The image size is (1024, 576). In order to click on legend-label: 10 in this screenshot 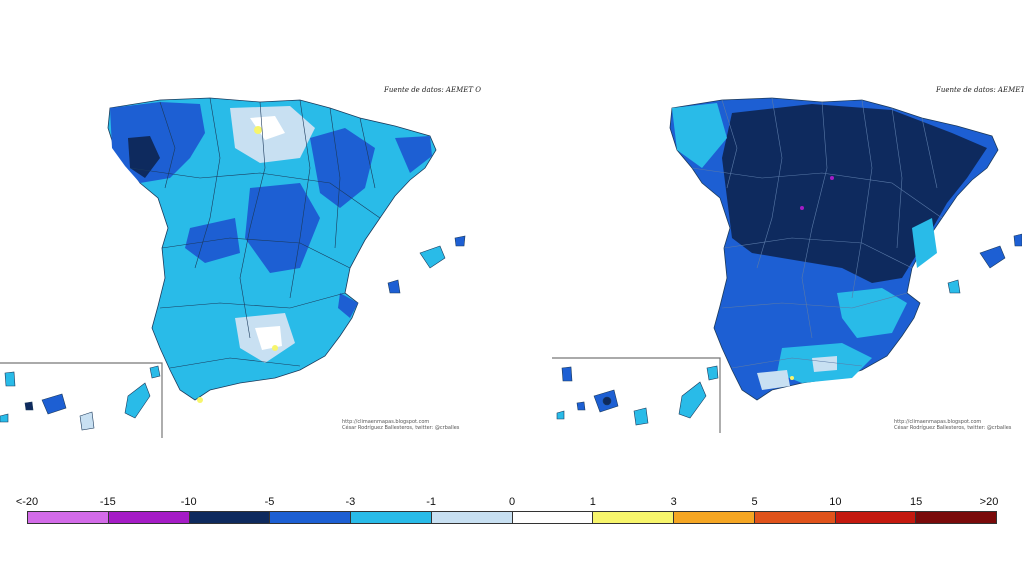, I will do `click(835, 502)`.